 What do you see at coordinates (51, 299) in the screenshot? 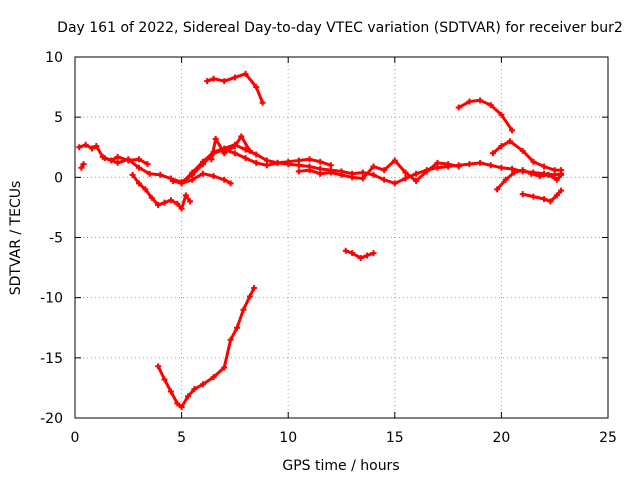
I see `y-tick-label: -10` at bounding box center [51, 299].